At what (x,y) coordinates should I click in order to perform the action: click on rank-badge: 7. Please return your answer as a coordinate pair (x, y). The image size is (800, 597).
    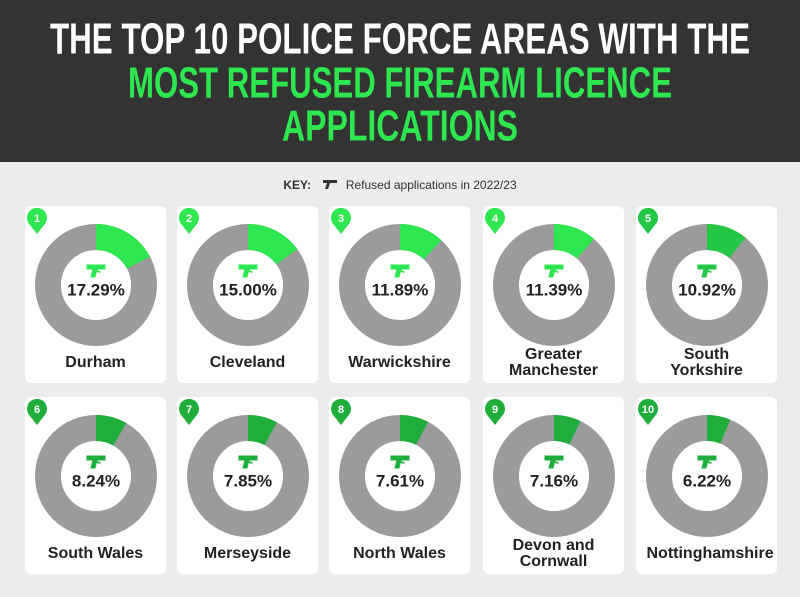
    Looking at the image, I should click on (189, 411).